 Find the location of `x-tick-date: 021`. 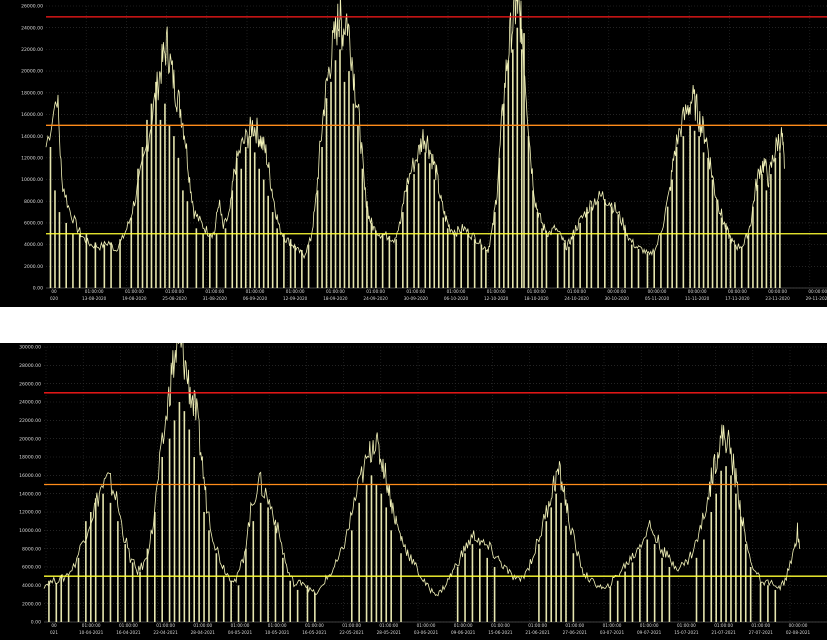

x-tick-date: 021 is located at coordinates (54, 632).